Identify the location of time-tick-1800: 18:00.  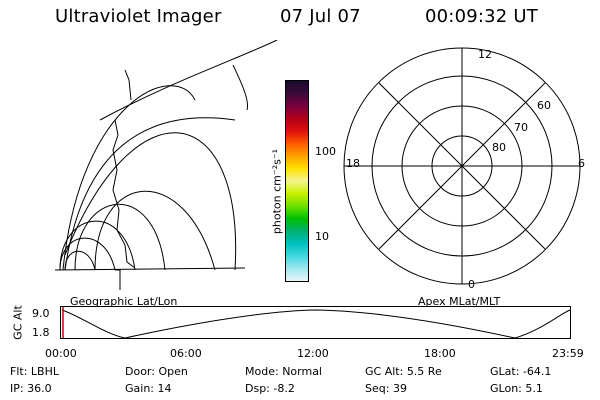
(440, 353).